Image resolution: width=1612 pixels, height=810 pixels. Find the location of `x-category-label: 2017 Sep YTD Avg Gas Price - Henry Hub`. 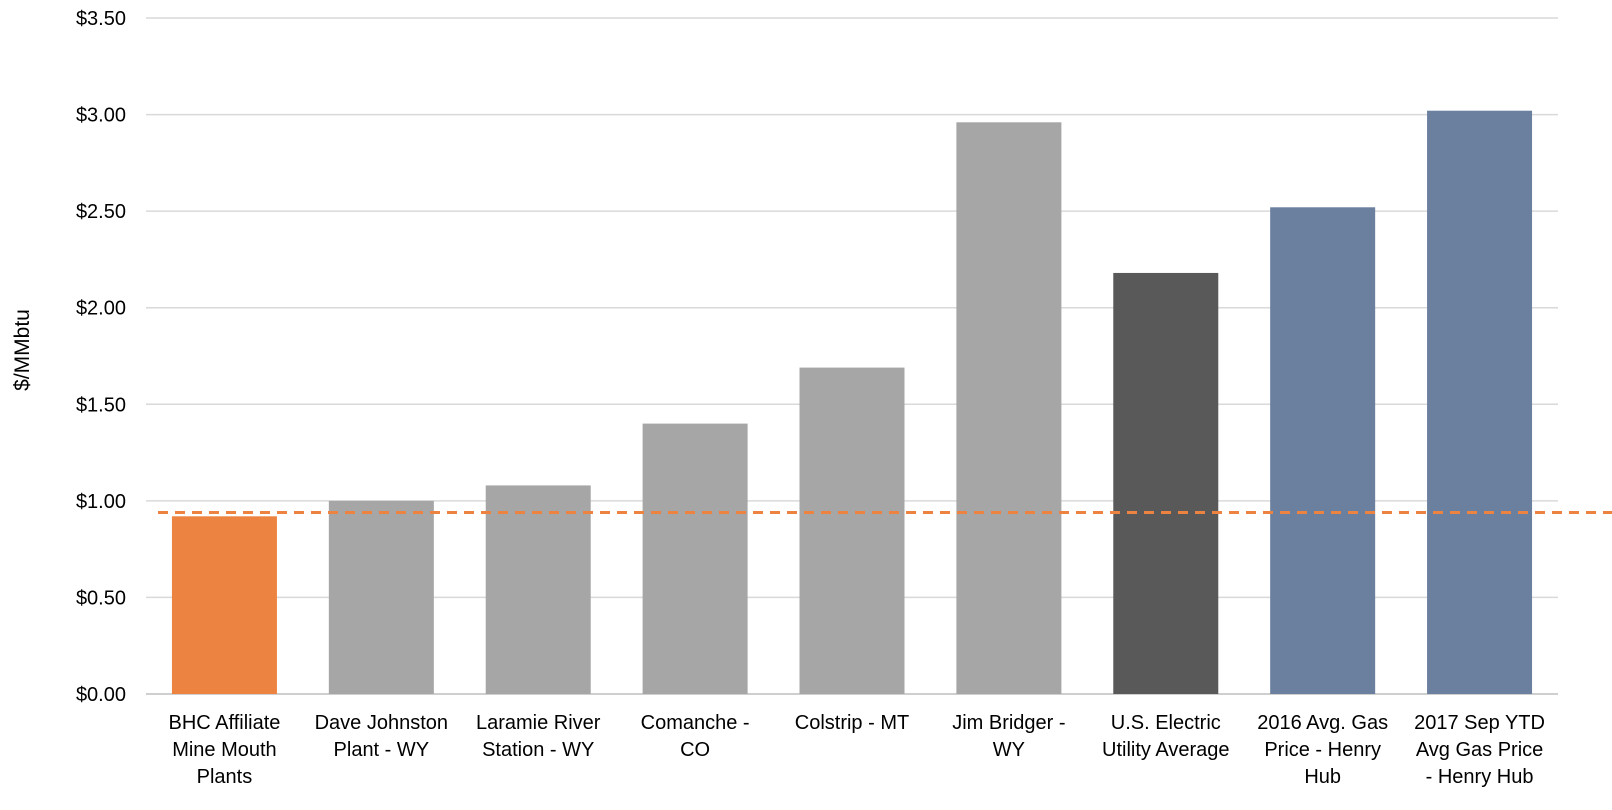

x-category-label: 2017 Sep YTD Avg Gas Price - Henry Hub is located at coordinates (1479, 750).